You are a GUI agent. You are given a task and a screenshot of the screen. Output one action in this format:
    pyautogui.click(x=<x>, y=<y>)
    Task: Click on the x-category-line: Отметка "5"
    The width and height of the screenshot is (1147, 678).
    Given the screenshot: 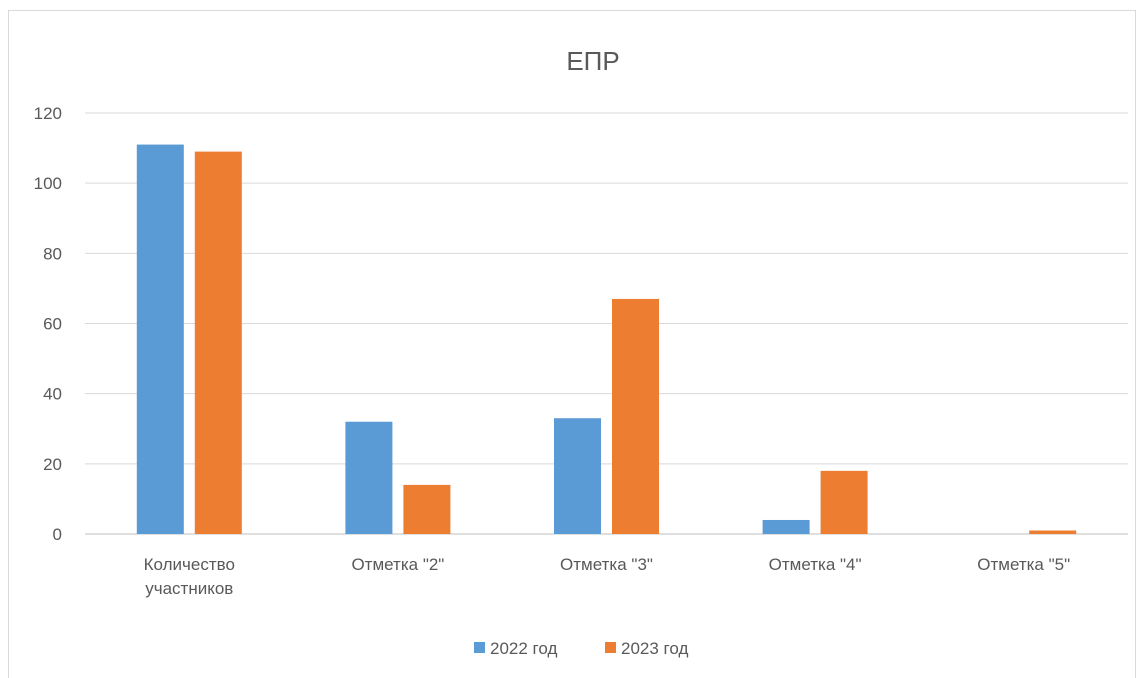 What is the action you would take?
    pyautogui.click(x=1023, y=564)
    